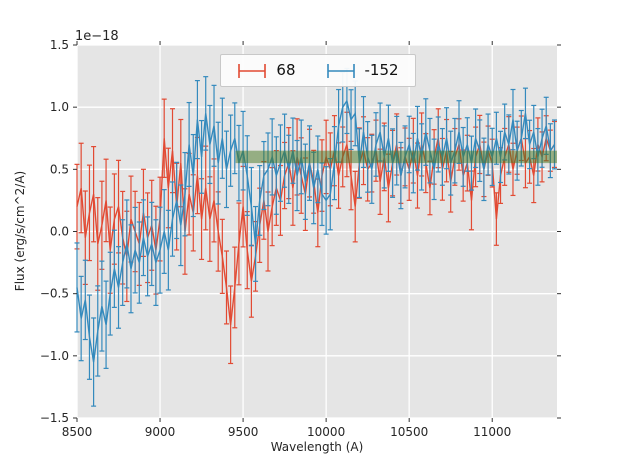 The height and width of the screenshot is (467, 617). I want to click on y-tick-label: 1.5, so click(59, 45).